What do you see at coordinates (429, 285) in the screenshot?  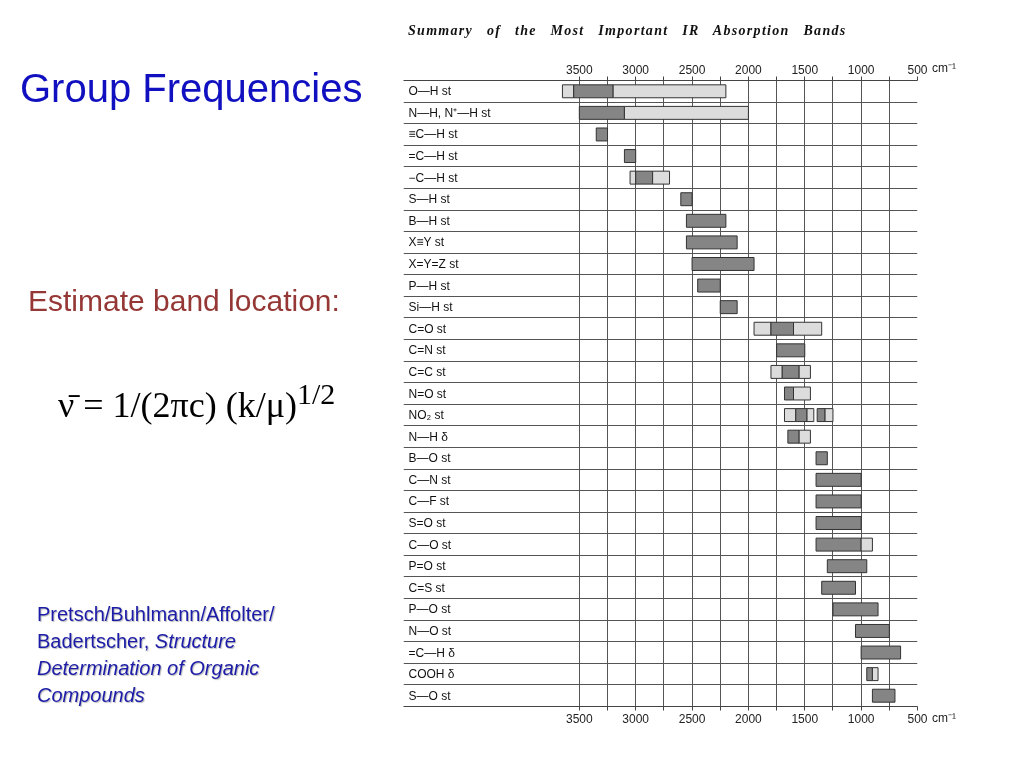 I see `y-tick-label: P—H st` at bounding box center [429, 285].